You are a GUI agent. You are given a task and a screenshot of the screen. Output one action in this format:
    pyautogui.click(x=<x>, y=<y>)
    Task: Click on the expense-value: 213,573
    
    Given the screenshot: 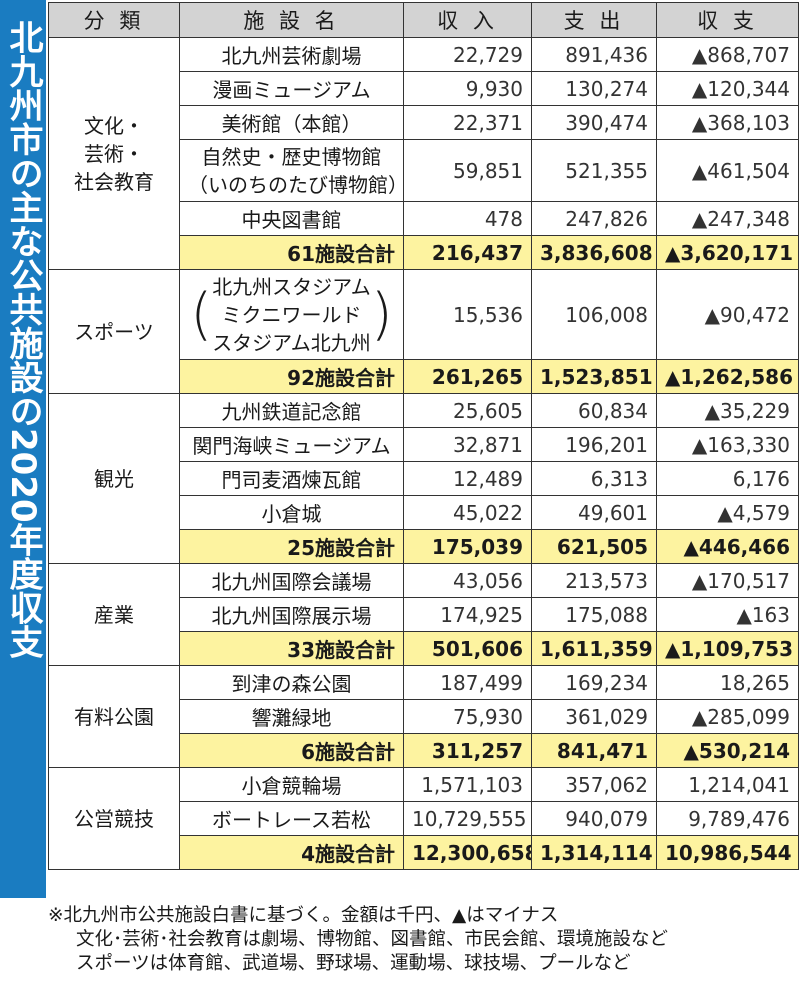 What is the action you would take?
    pyautogui.click(x=594, y=580)
    